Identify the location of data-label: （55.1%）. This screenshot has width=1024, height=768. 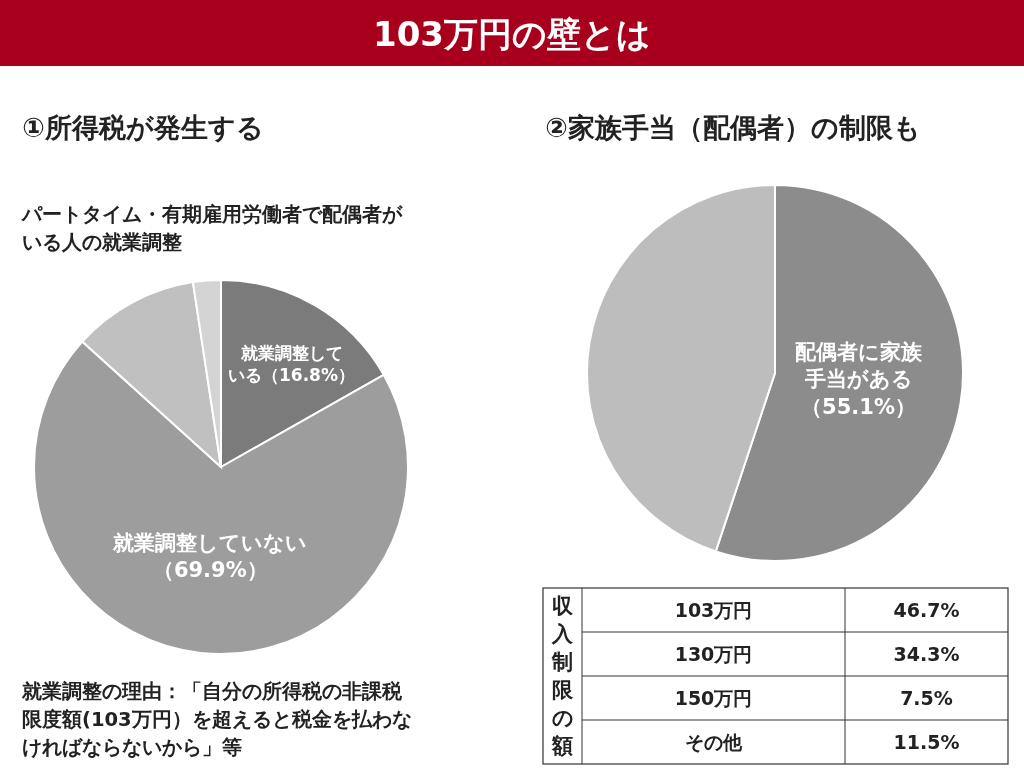
(858, 406).